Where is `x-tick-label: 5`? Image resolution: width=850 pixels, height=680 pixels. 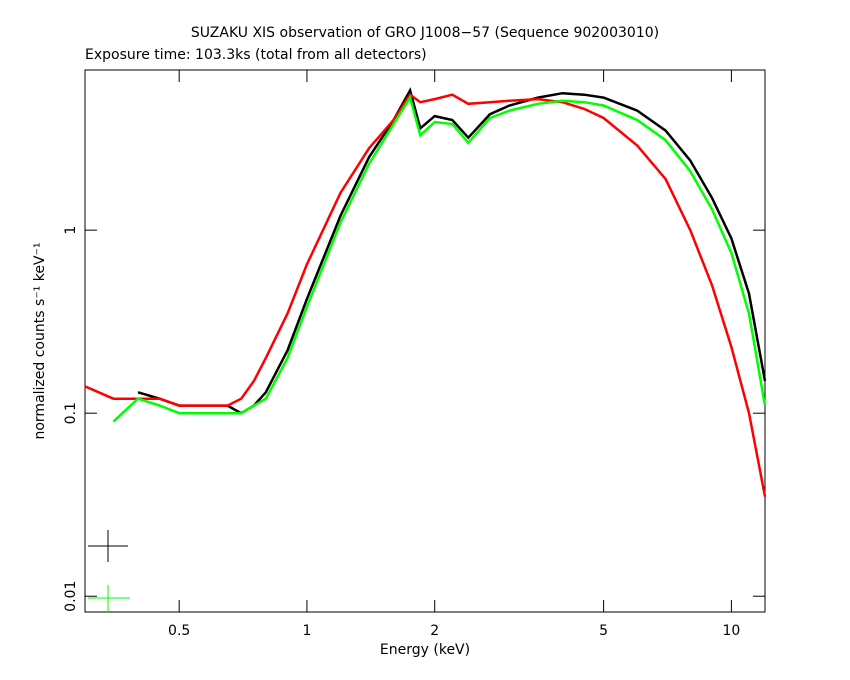 x-tick-label: 5 is located at coordinates (603, 631).